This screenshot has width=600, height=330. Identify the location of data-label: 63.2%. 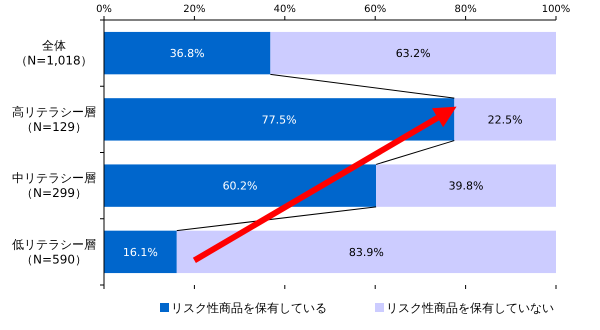
(413, 53).